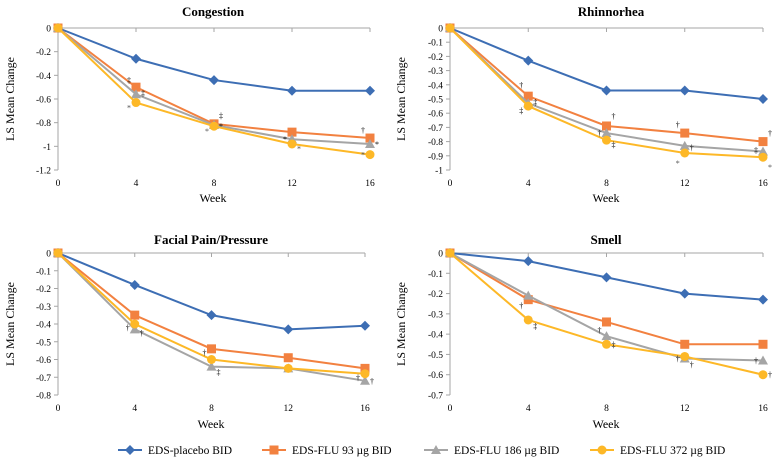  Describe the element at coordinates (435, 356) in the screenshot. I see `y-tick-label: -0.5` at that location.